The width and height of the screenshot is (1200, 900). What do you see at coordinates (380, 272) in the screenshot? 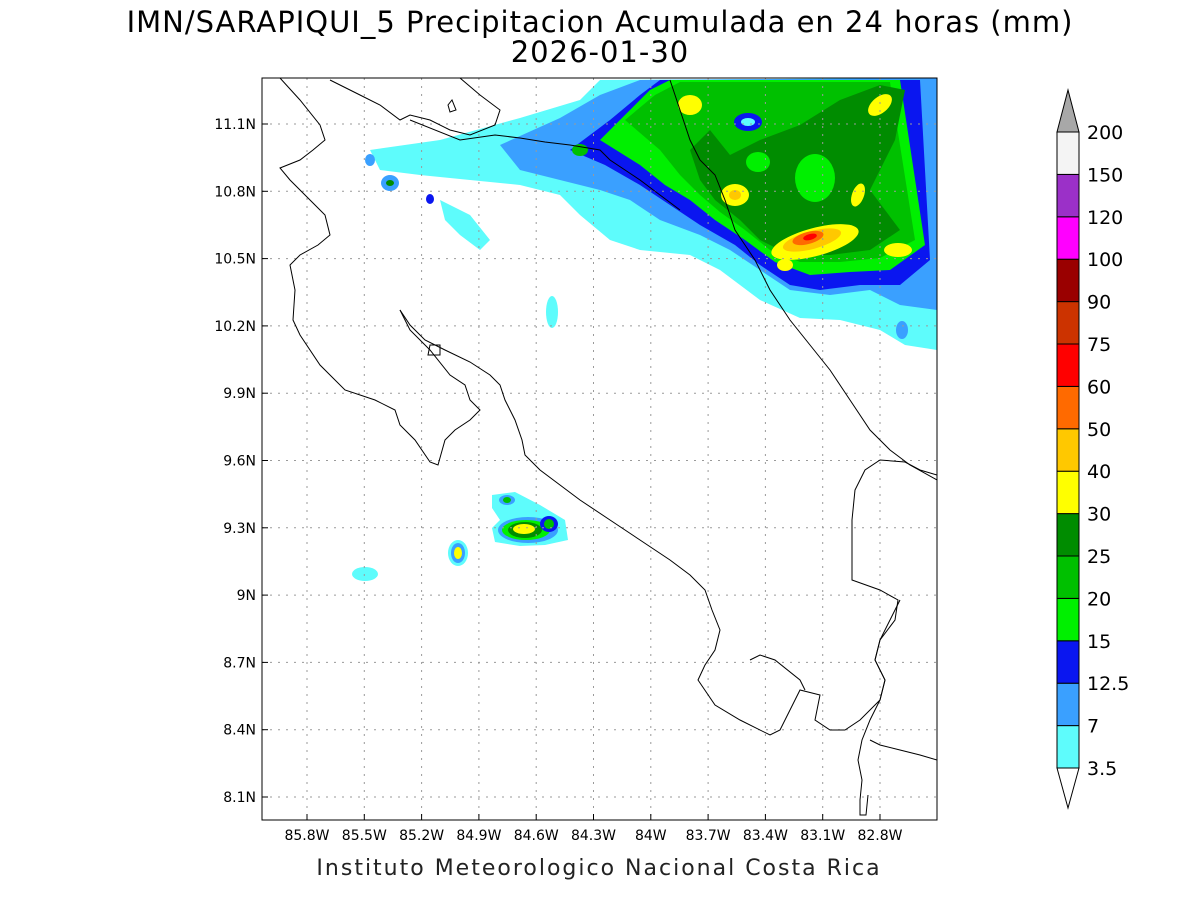
I see `nicaragua-coast` at bounding box center [380, 272].